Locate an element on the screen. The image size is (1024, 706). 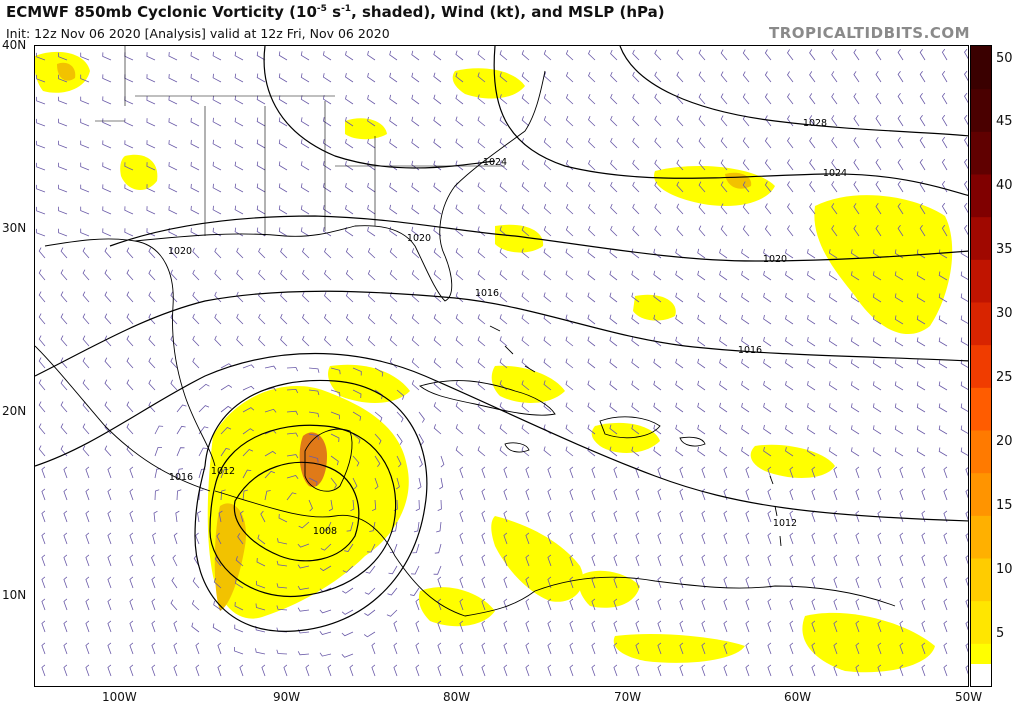
lat-label: 30N is located at coordinates (14, 228).